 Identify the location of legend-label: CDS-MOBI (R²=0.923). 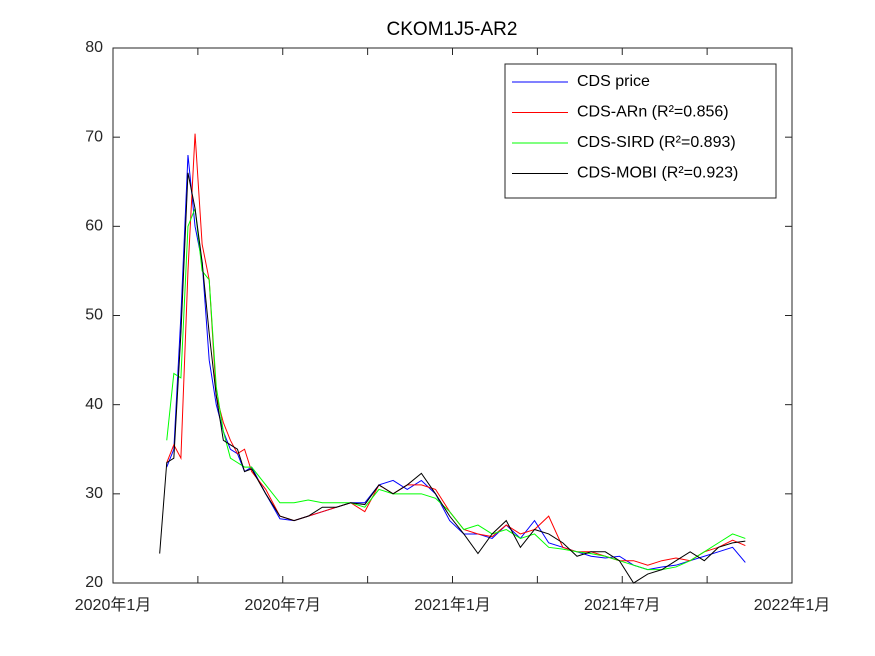
(657, 173).